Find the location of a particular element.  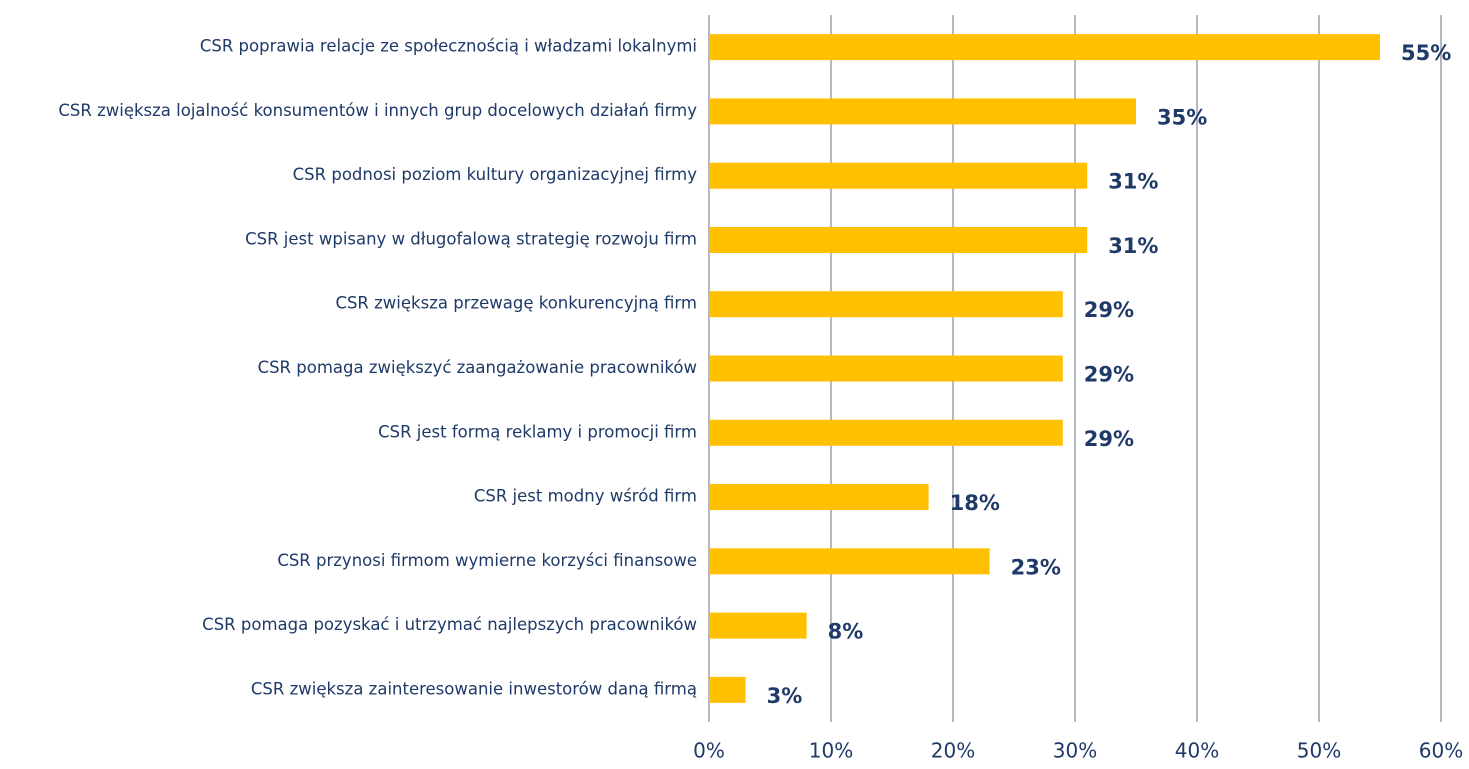

category-label: CSR jest modny wśród firm is located at coordinates (585, 496).